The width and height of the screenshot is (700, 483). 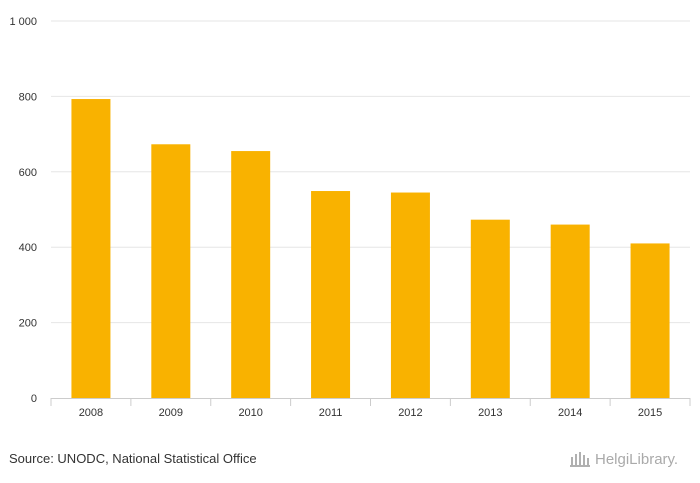 I want to click on helgi-library-logo: HelgiLibrary., so click(x=623, y=459).